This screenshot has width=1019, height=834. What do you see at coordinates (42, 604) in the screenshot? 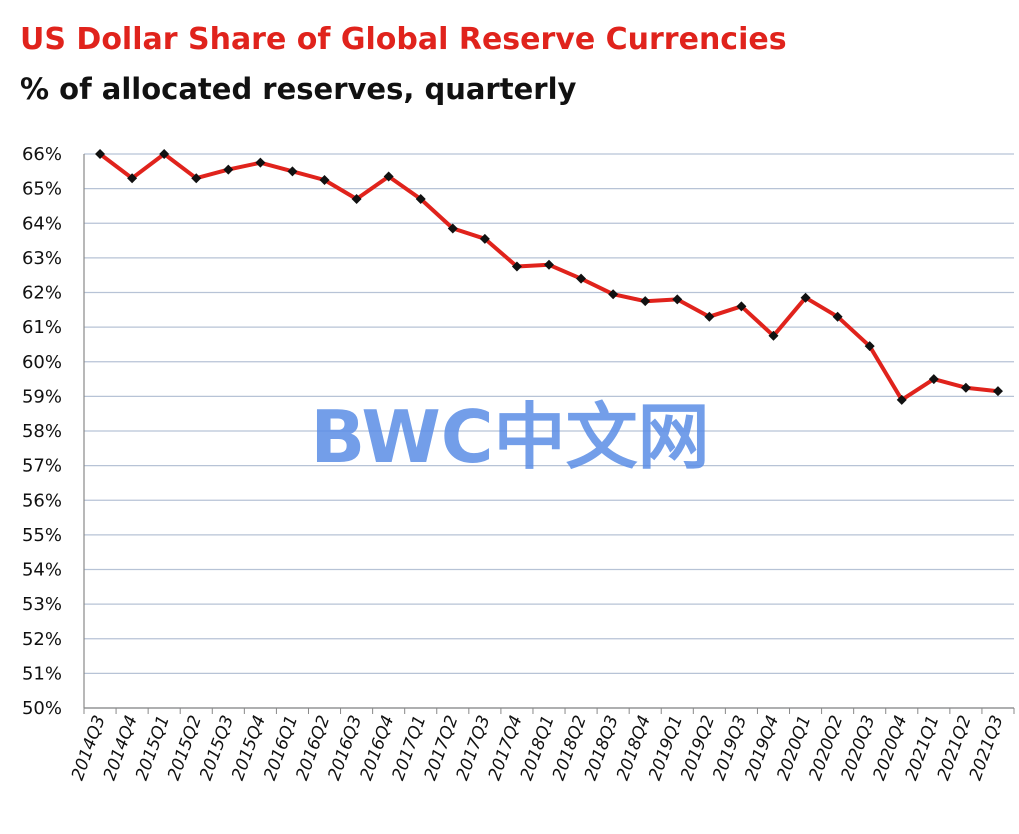
I see `y-tick-label: 53%` at bounding box center [42, 604].